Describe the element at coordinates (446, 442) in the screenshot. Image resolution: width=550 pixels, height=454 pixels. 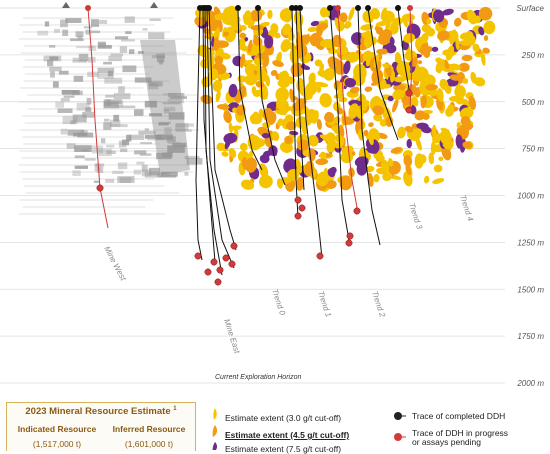
I see `pending-ddh-label-line2: or assays pending` at that location.